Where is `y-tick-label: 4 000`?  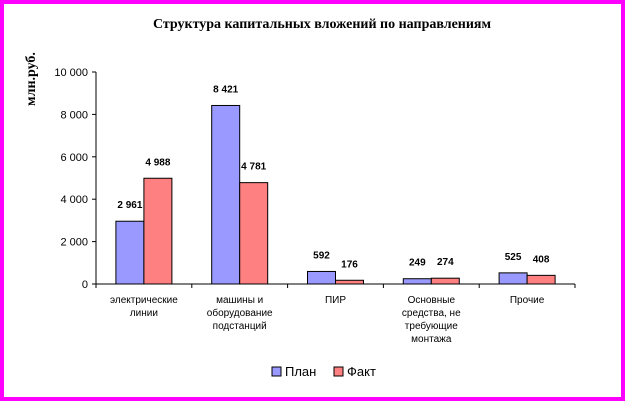 y-tick-label: 4 000 is located at coordinates (74, 200).